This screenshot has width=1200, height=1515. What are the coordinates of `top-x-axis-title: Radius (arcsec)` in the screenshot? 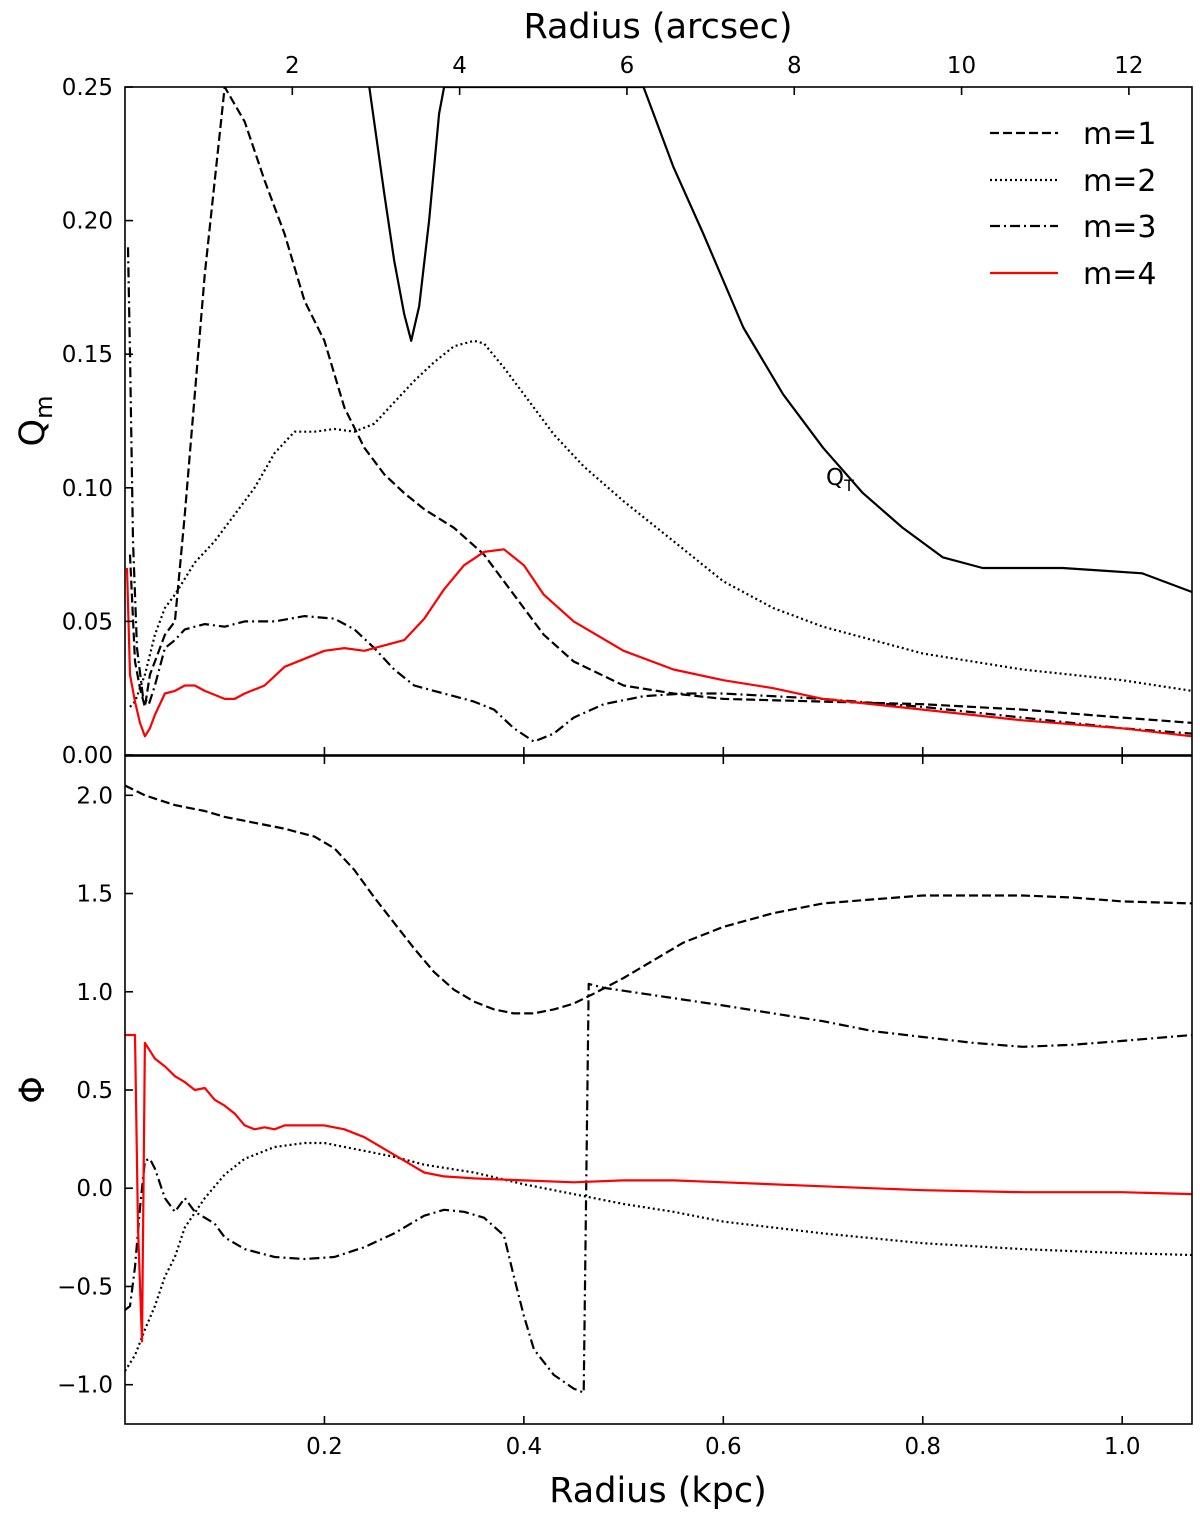 It's located at (657, 27).